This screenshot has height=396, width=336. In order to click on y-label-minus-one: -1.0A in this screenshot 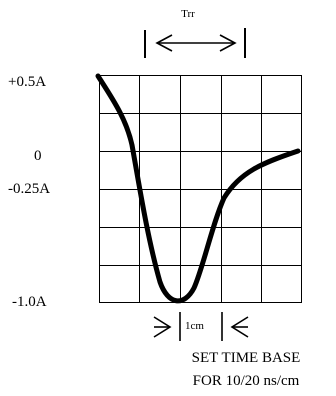, I will do `click(29, 302)`.